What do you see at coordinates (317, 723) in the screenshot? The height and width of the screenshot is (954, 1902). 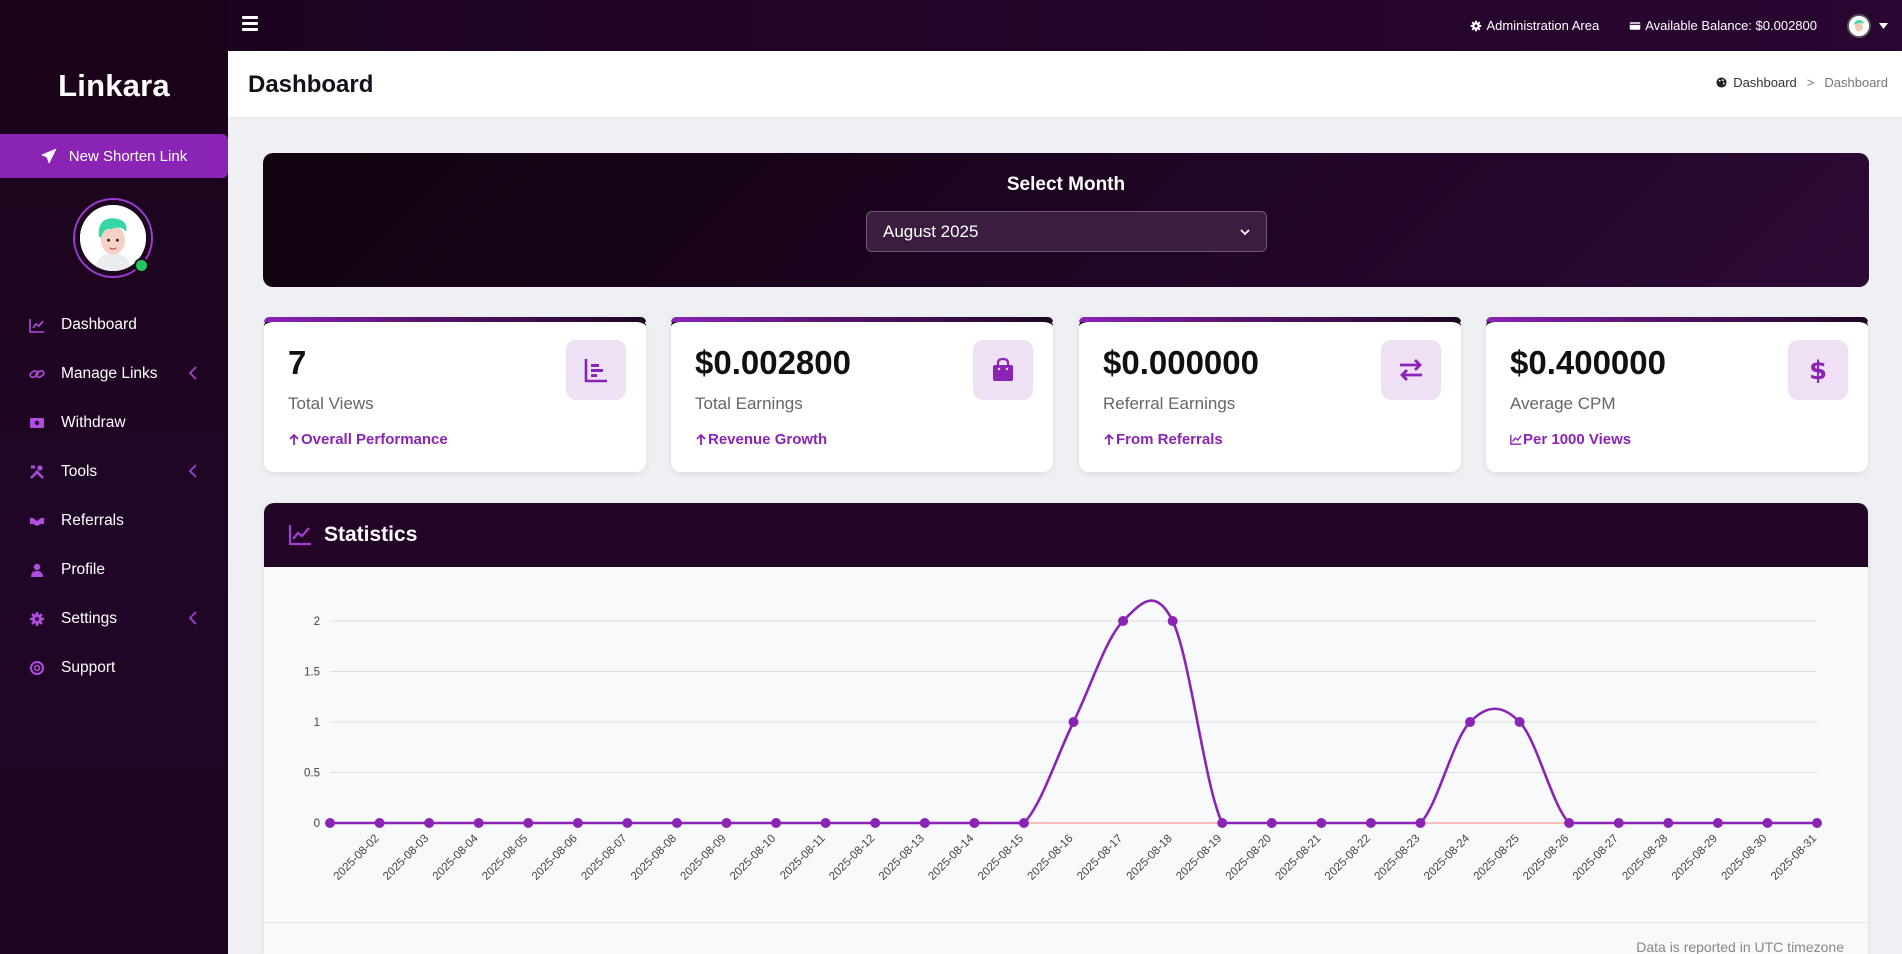 I see `y-tick-label: 1` at bounding box center [317, 723].